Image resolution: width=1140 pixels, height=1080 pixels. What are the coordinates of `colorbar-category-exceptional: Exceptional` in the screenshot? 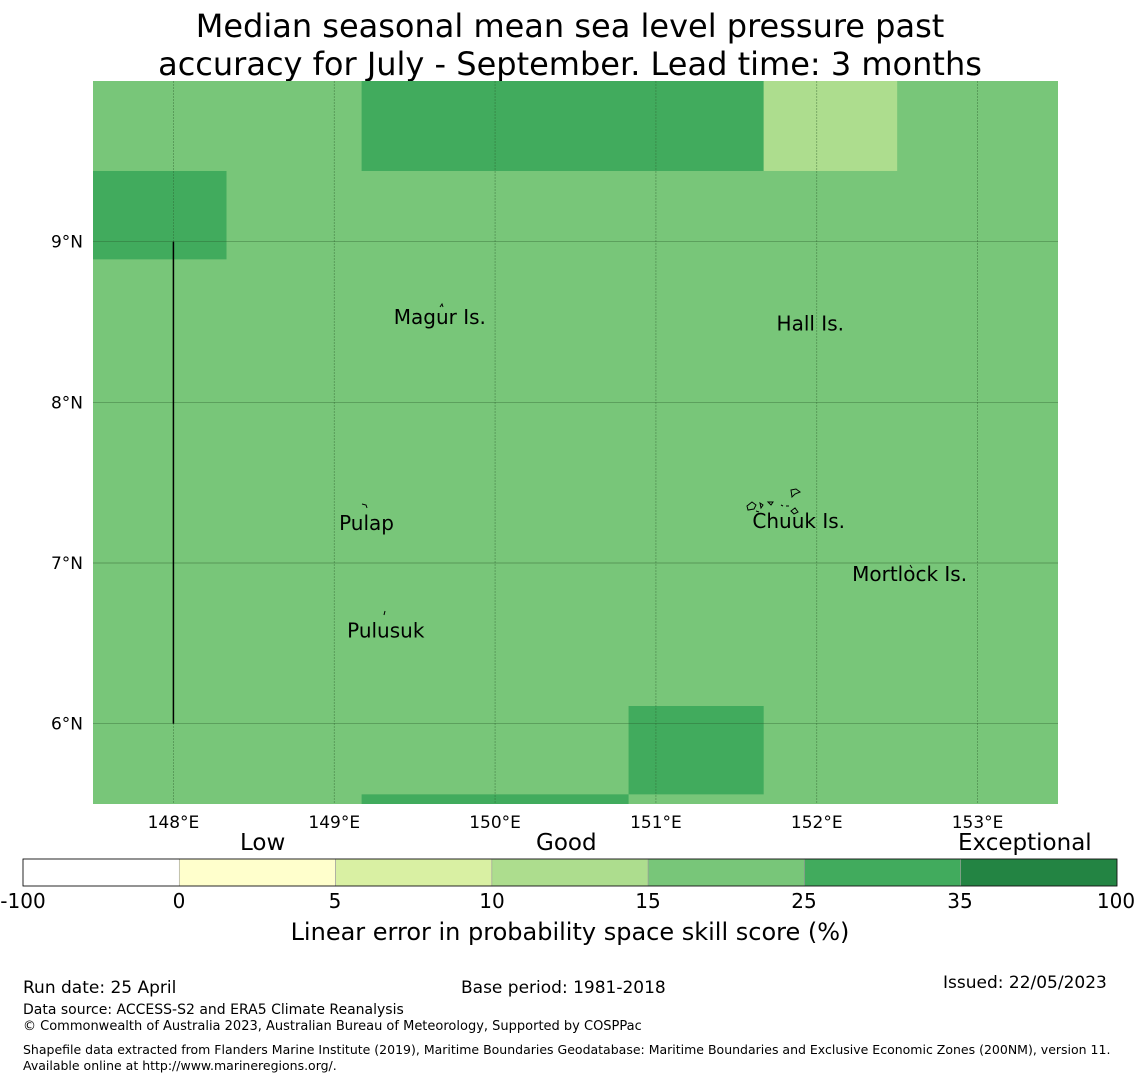 It's located at (1025, 843).